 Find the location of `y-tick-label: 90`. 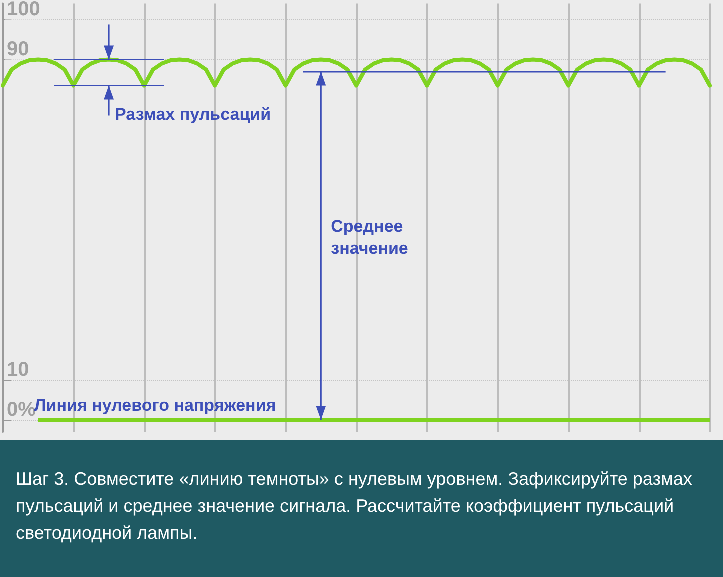

y-tick-label: 90 is located at coordinates (18, 49).